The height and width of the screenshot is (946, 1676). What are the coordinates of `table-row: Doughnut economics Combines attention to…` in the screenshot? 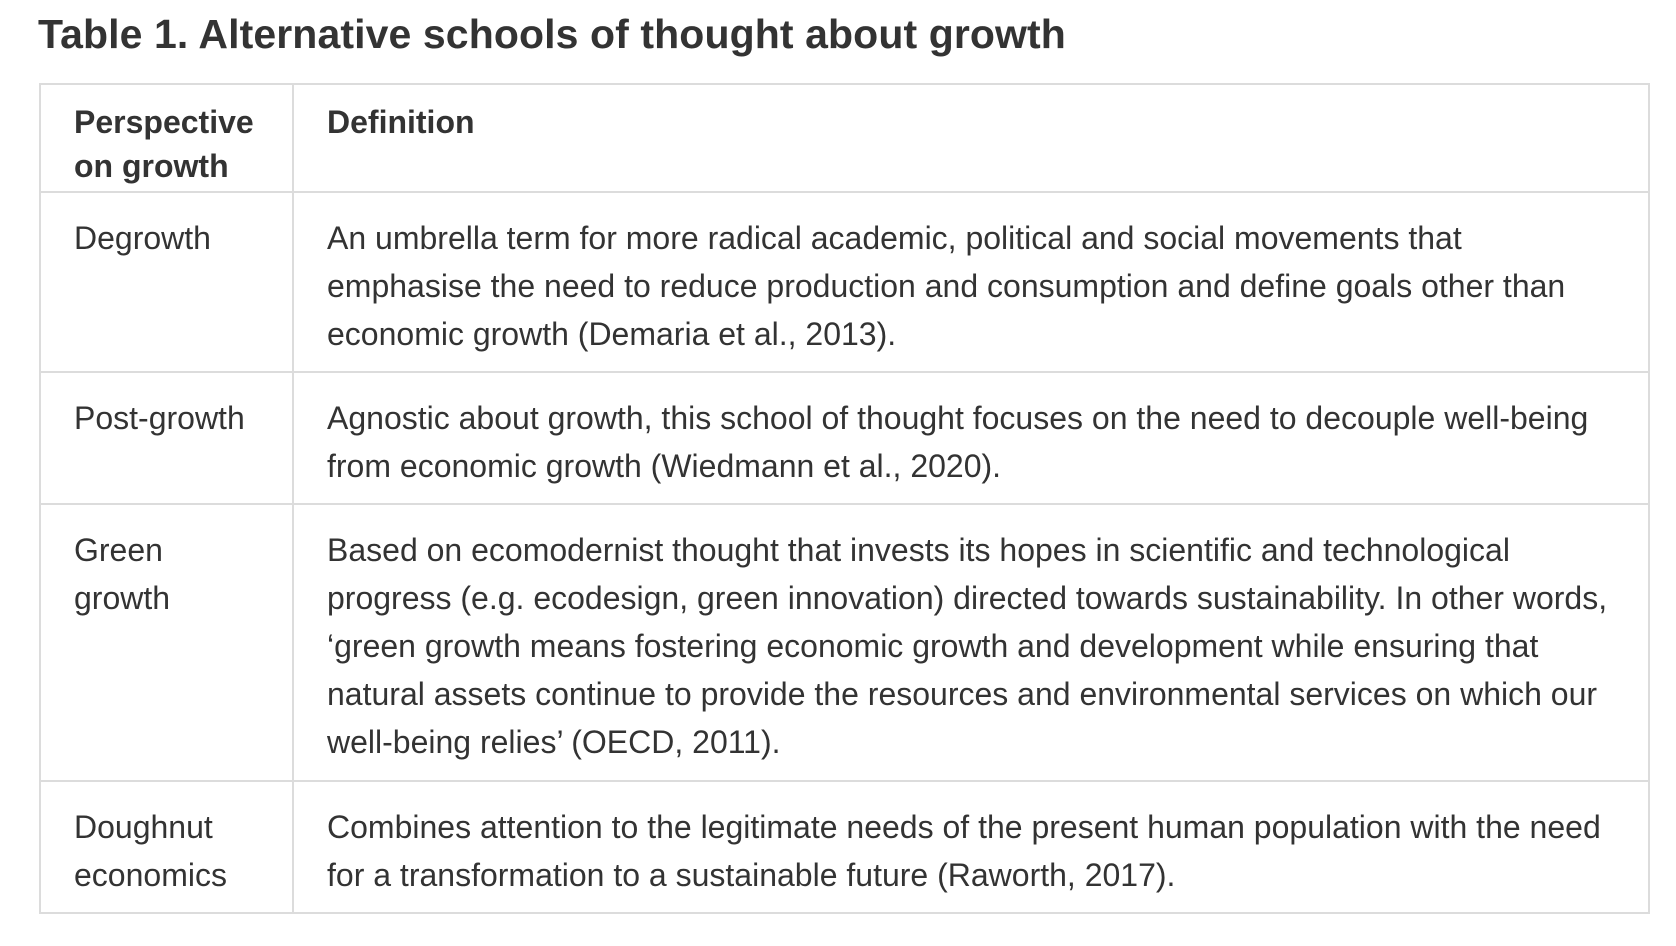 It's located at (844, 847).